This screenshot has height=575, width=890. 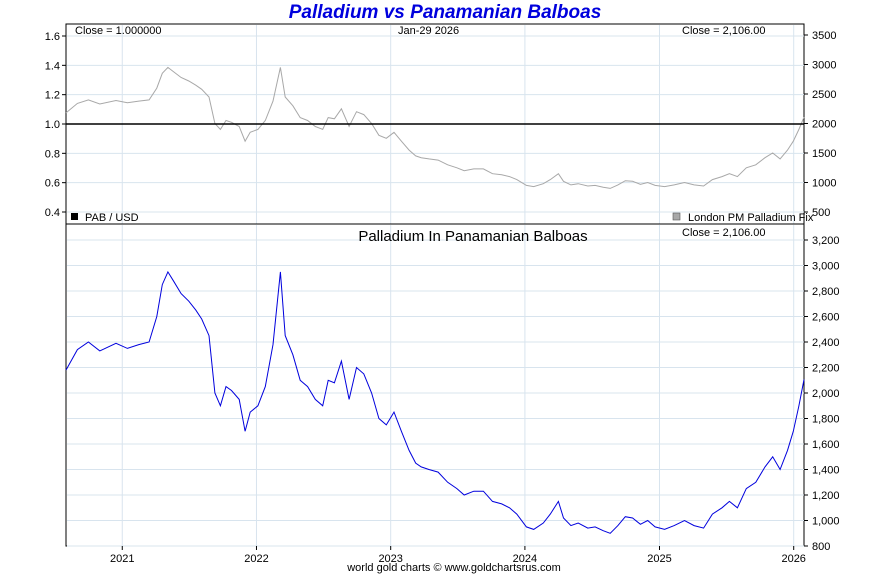 What do you see at coordinates (824, 184) in the screenshot?
I see `top-right-tick-label: 1000` at bounding box center [824, 184].